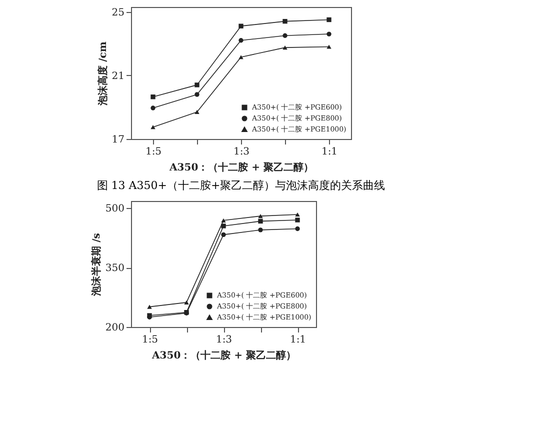 This screenshot has width=555, height=424. I want to click on y-tick-label: 350, so click(114, 268).